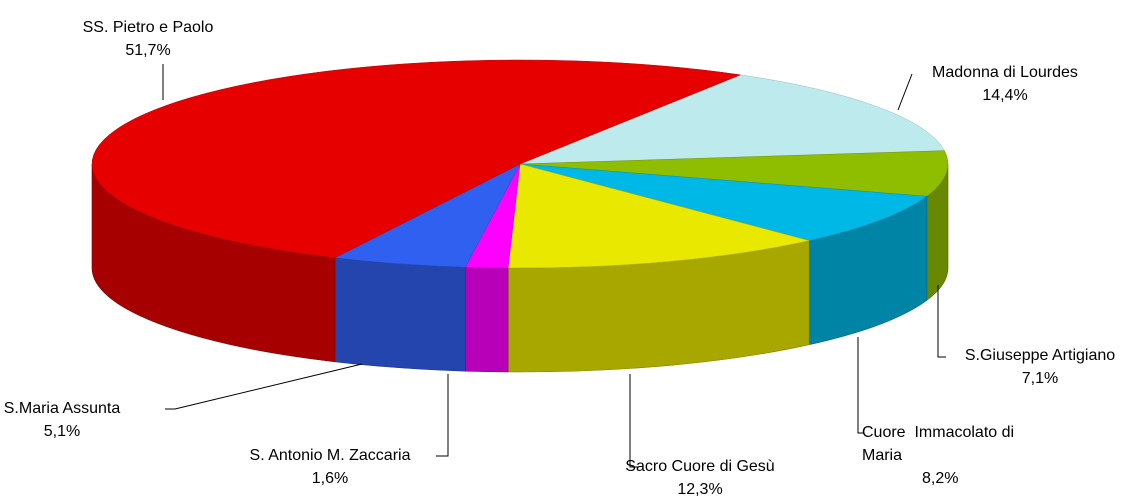 Image resolution: width=1131 pixels, height=501 pixels. What do you see at coordinates (330, 455) in the screenshot?
I see `category-name: S. Antonio M. Zaccaria` at bounding box center [330, 455].